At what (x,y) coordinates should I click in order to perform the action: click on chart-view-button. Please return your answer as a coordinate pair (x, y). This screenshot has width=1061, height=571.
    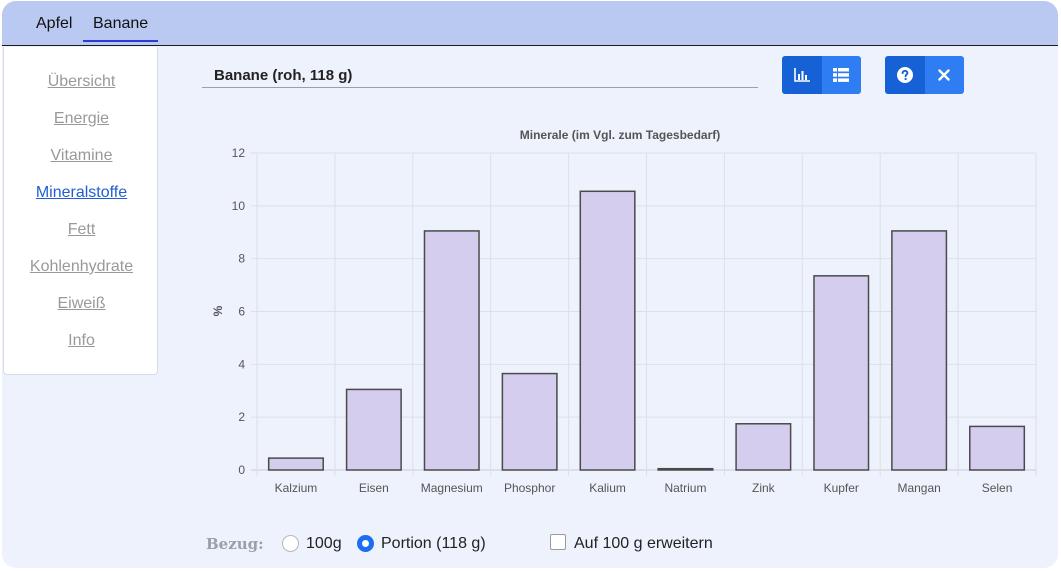
    Looking at the image, I should click on (802, 75).